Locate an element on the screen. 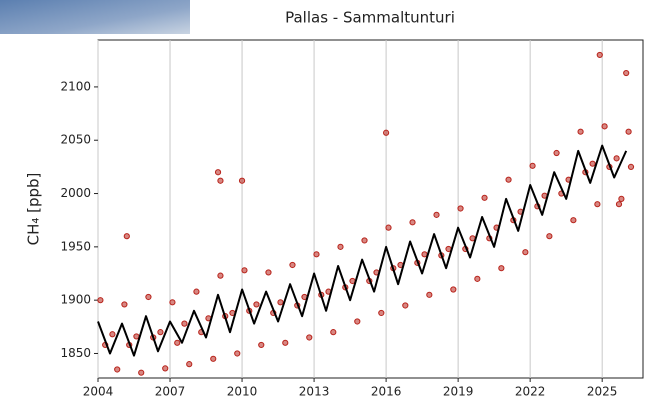  y-tick-label: 2000 is located at coordinates (75, 193).